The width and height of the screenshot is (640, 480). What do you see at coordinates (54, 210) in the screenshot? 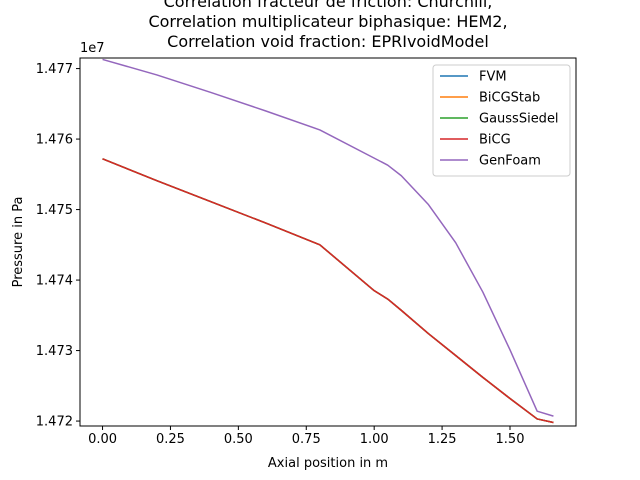
I see `y-tick-label: 1.475` at bounding box center [54, 210].